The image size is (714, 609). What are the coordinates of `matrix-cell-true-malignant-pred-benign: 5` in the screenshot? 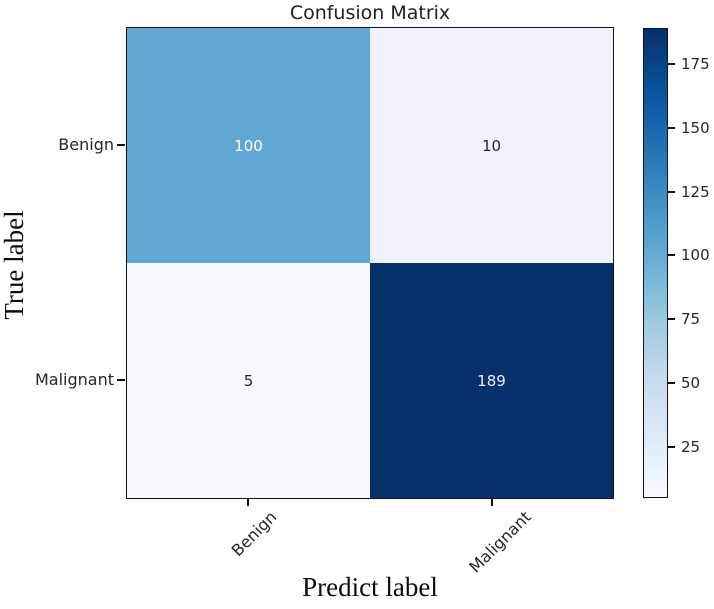 It's located at (248, 380).